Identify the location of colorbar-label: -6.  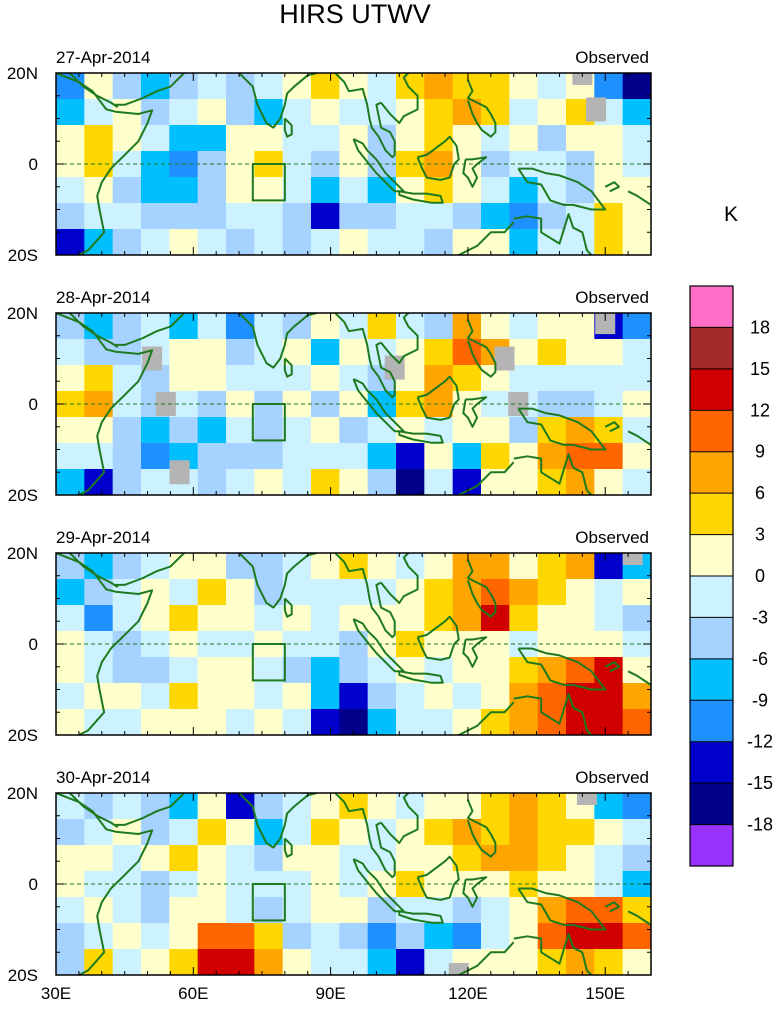
(760, 659).